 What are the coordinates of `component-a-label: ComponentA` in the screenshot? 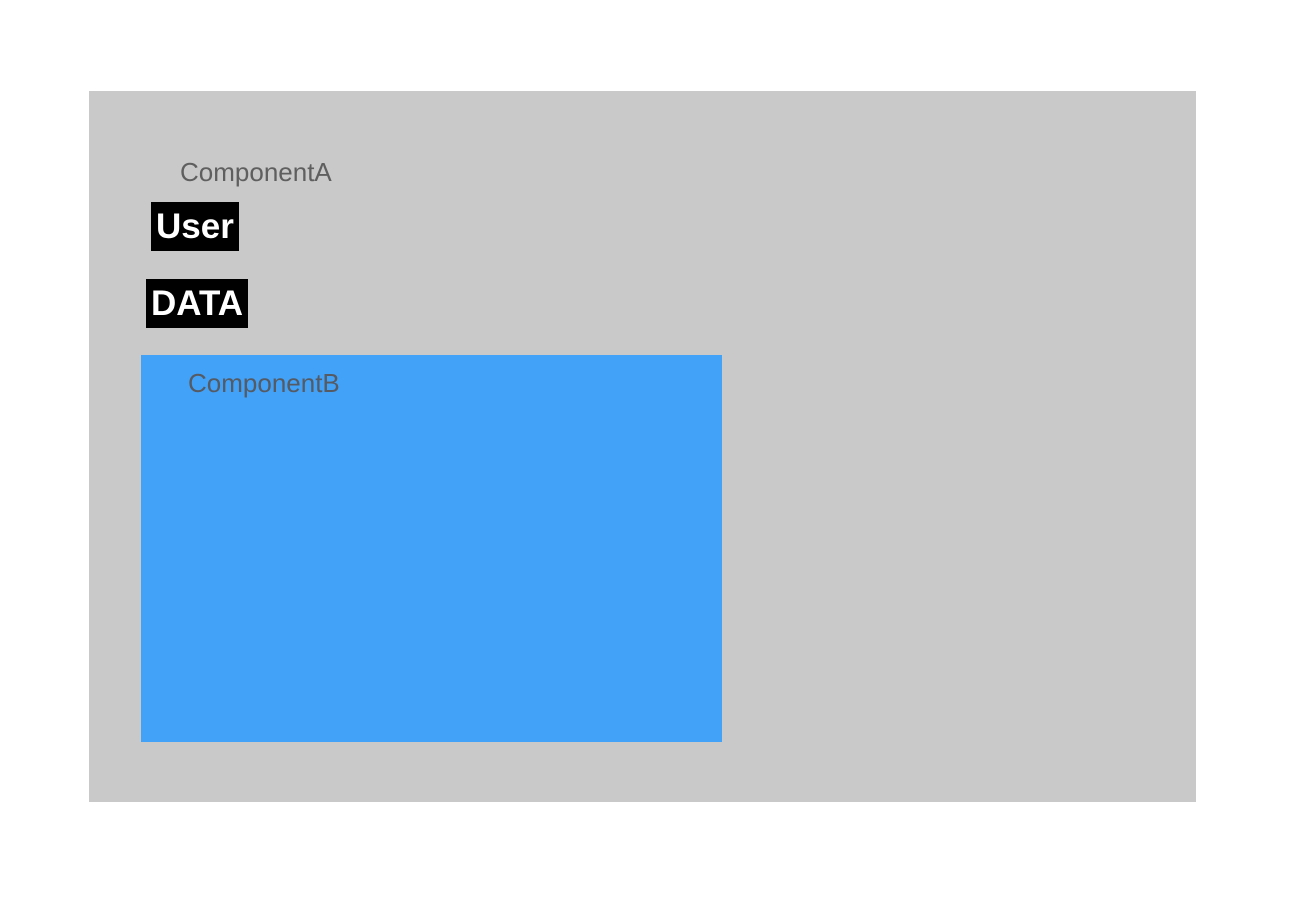 It's located at (256, 172).